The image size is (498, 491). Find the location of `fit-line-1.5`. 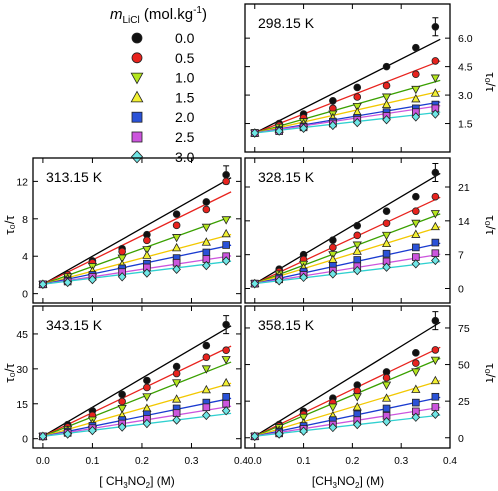

fit-line-1.5 is located at coordinates (347, 255).